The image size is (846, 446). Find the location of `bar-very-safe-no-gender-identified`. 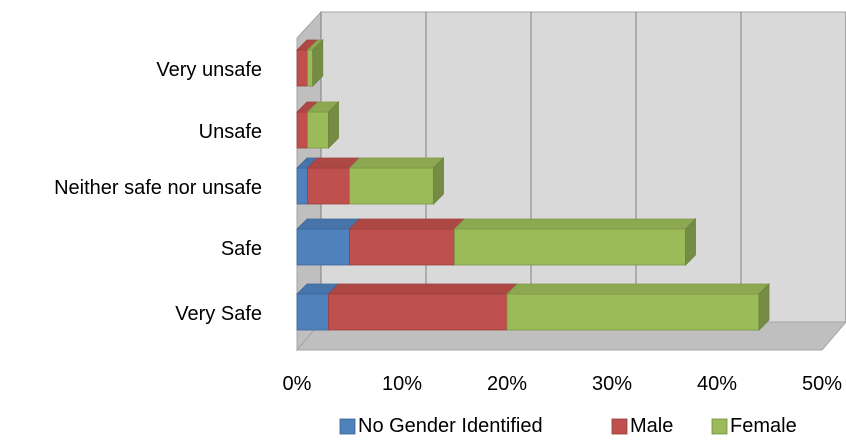

bar-very-safe-no-gender-identified is located at coordinates (318, 307).